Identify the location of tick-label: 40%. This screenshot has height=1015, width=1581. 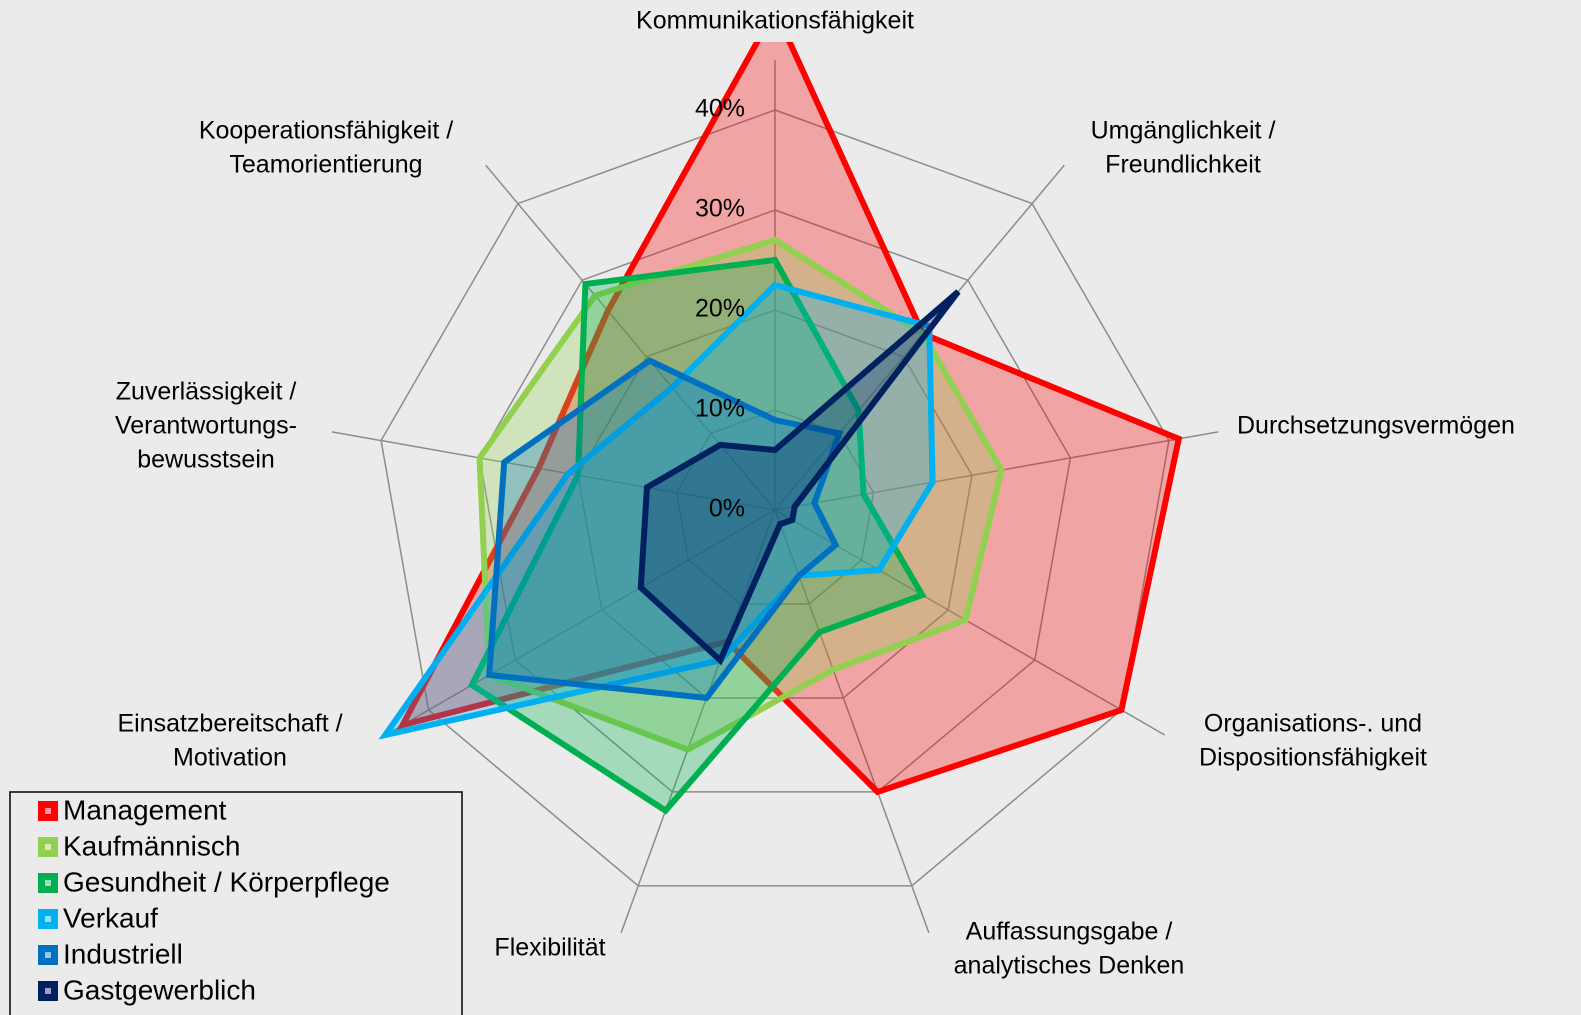
(720, 109).